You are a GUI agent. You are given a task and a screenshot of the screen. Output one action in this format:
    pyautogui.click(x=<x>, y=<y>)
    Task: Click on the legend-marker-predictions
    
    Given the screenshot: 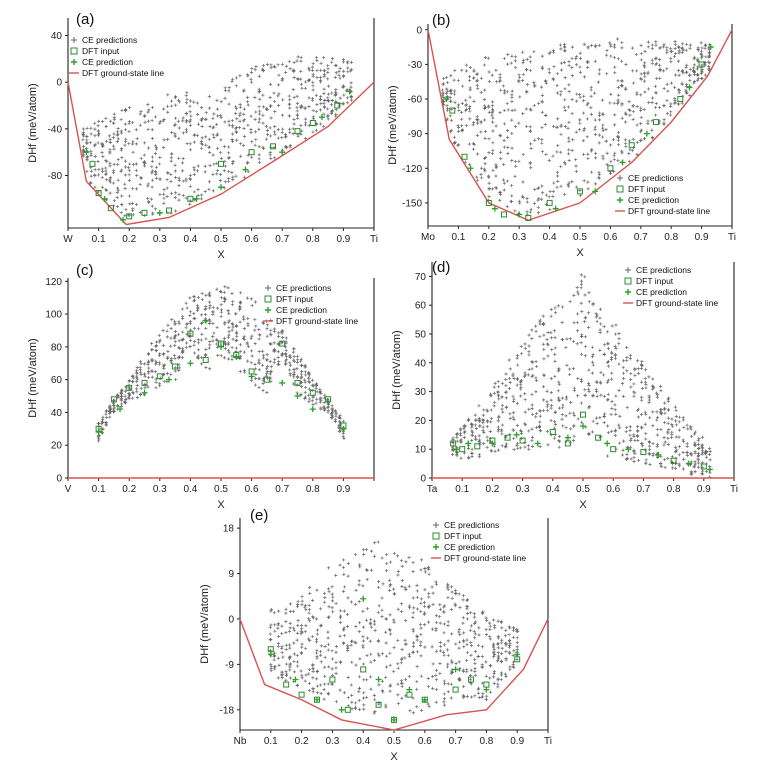 What is the action you would take?
    pyautogui.click(x=268, y=288)
    